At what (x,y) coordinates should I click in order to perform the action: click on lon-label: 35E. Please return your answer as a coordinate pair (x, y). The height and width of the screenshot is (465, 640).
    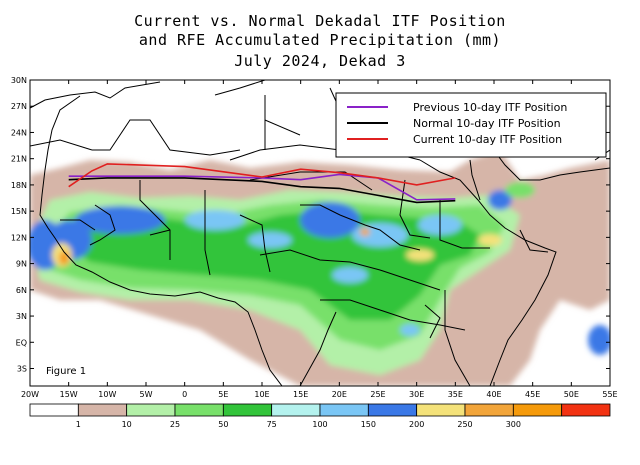
    Looking at the image, I should click on (455, 394).